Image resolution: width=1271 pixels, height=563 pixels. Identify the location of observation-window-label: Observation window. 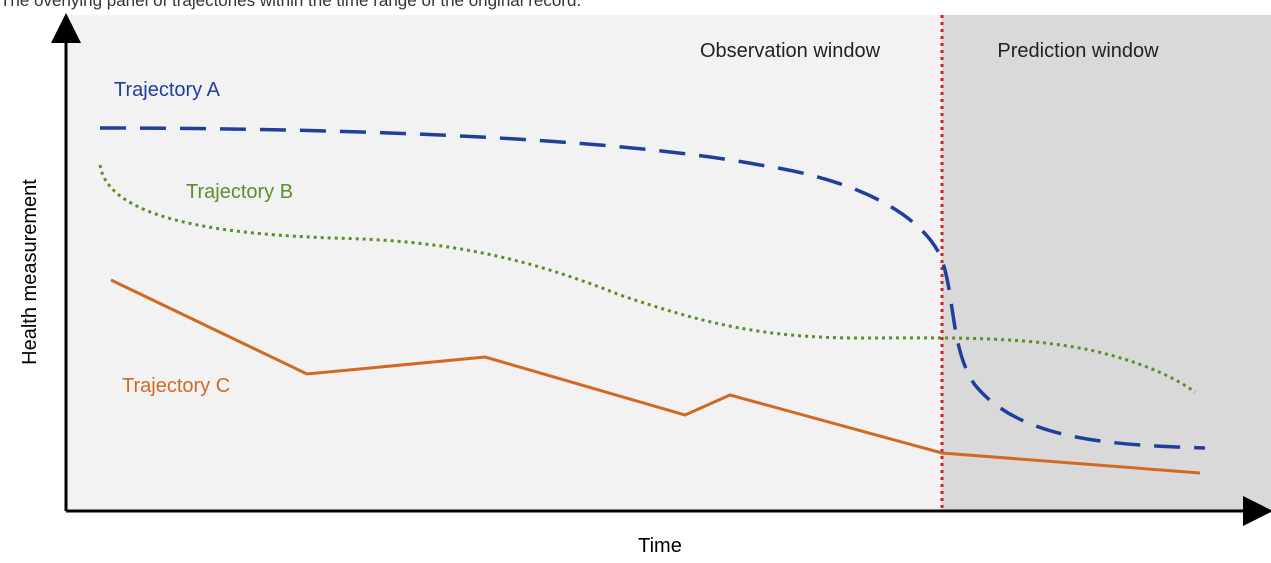
(790, 51).